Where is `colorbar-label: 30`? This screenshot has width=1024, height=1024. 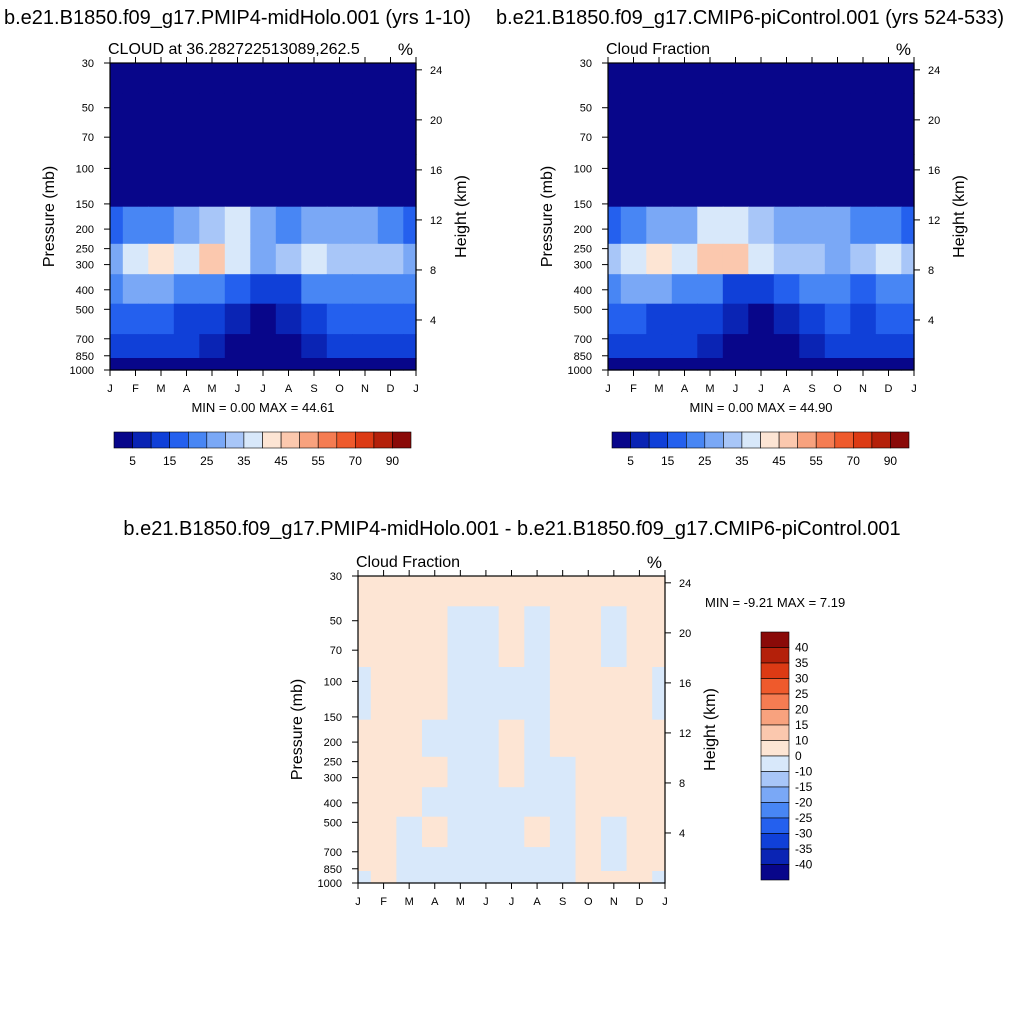 colorbar-label: 30 is located at coordinates (802, 679).